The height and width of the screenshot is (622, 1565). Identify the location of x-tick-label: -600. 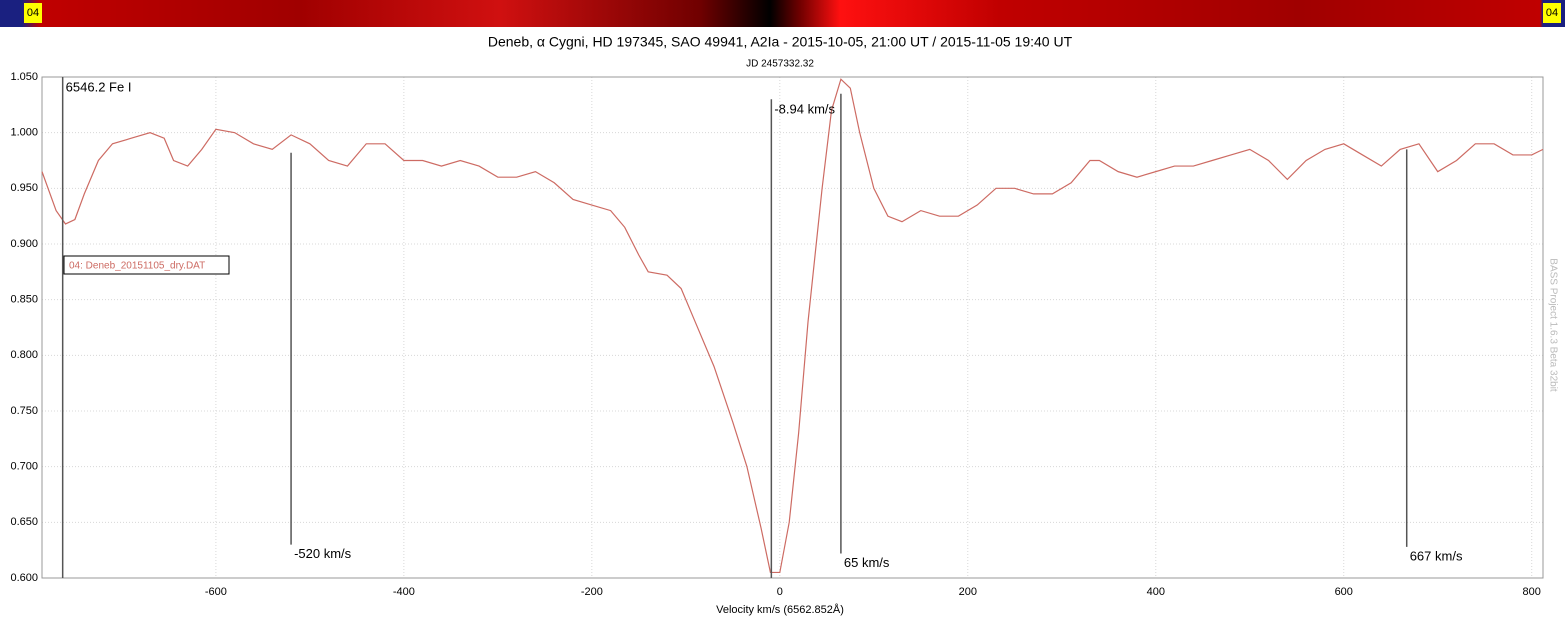
(216, 592).